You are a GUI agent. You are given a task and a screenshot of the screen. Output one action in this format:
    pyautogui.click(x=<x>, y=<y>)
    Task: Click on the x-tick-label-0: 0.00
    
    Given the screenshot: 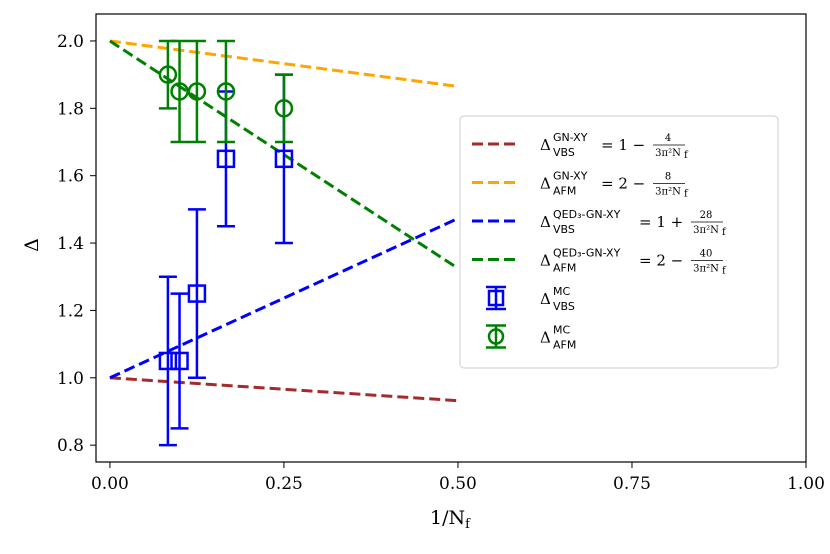 What is the action you would take?
    pyautogui.click(x=110, y=484)
    